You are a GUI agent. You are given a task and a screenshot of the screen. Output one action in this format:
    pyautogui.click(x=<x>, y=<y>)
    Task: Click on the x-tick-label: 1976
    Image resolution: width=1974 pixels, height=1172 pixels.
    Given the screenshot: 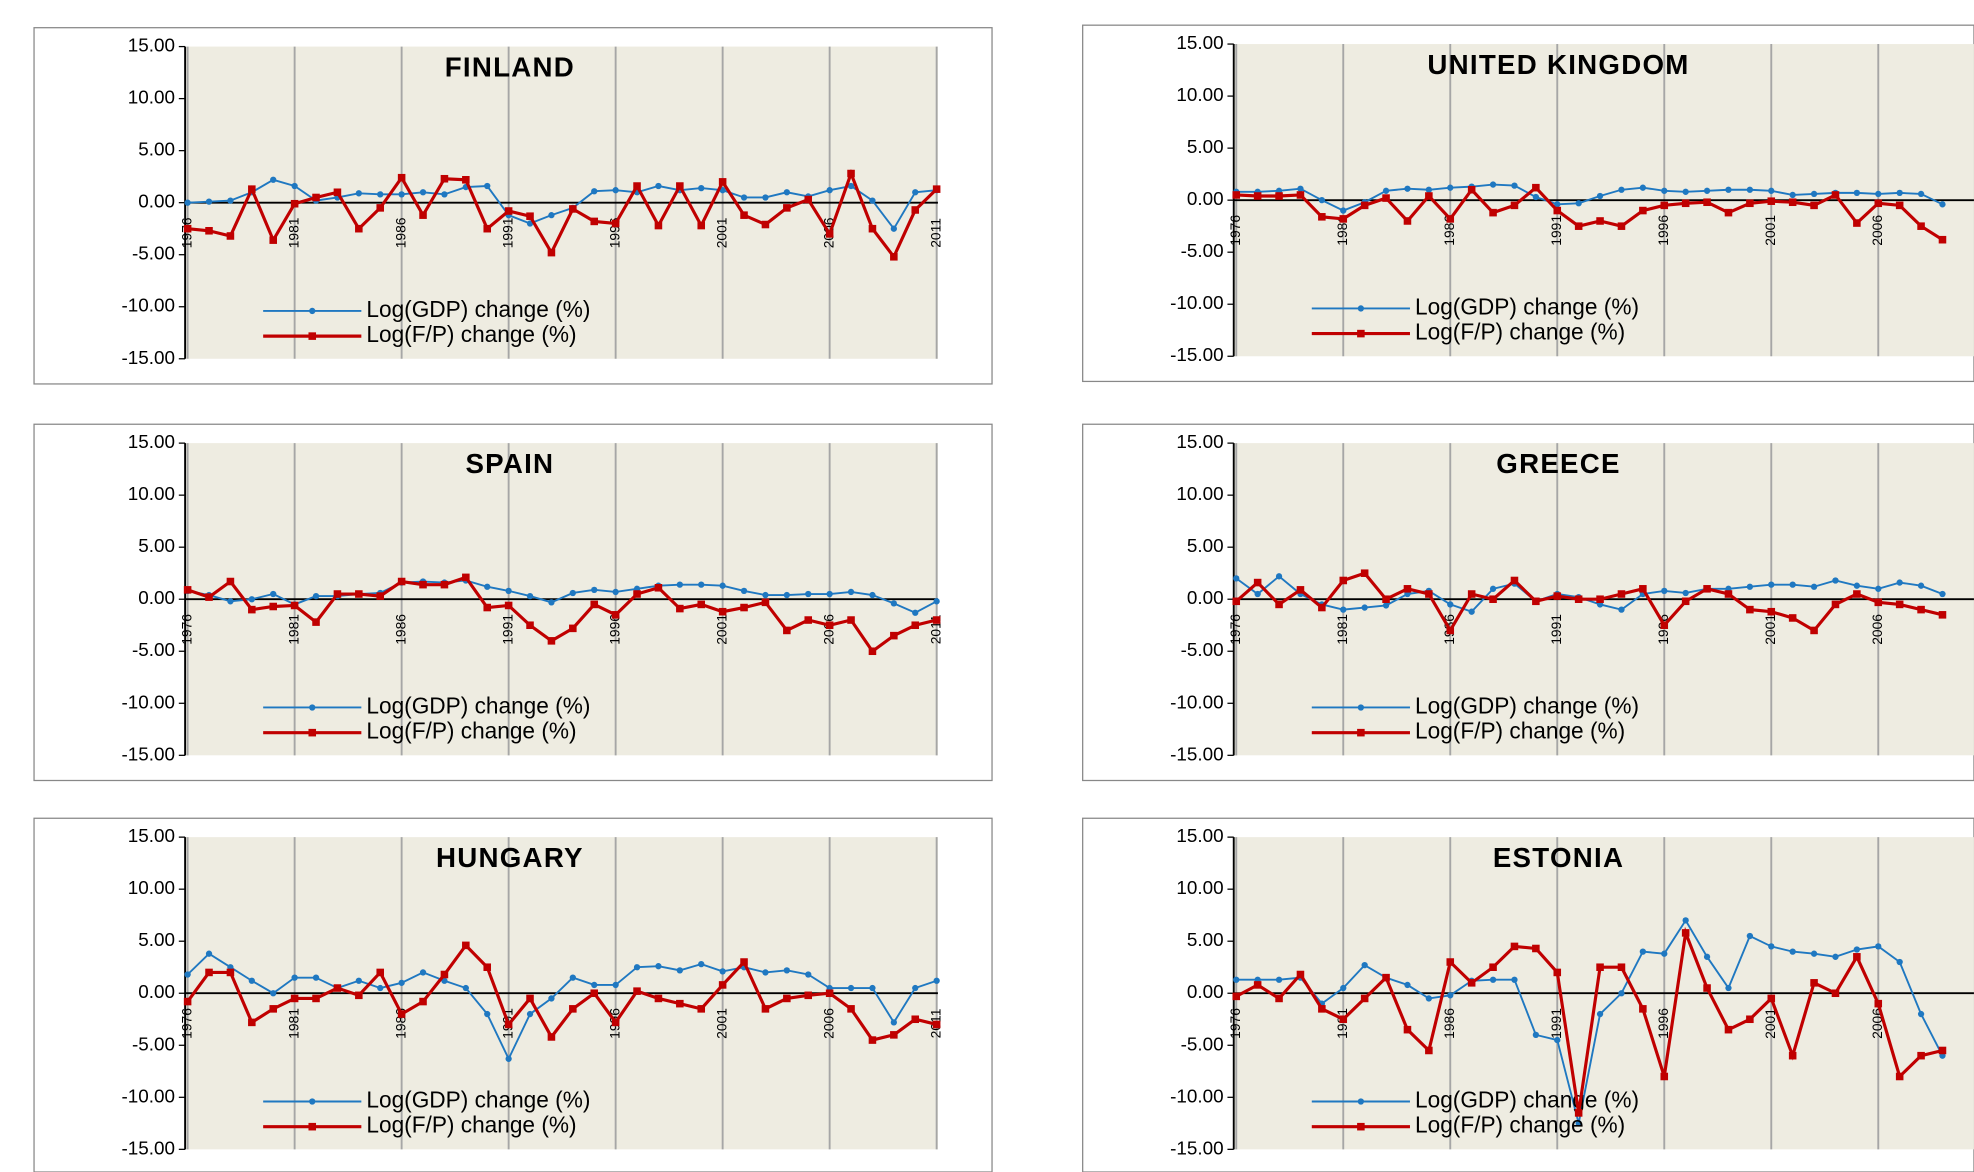 What is the action you would take?
    pyautogui.click(x=186, y=232)
    